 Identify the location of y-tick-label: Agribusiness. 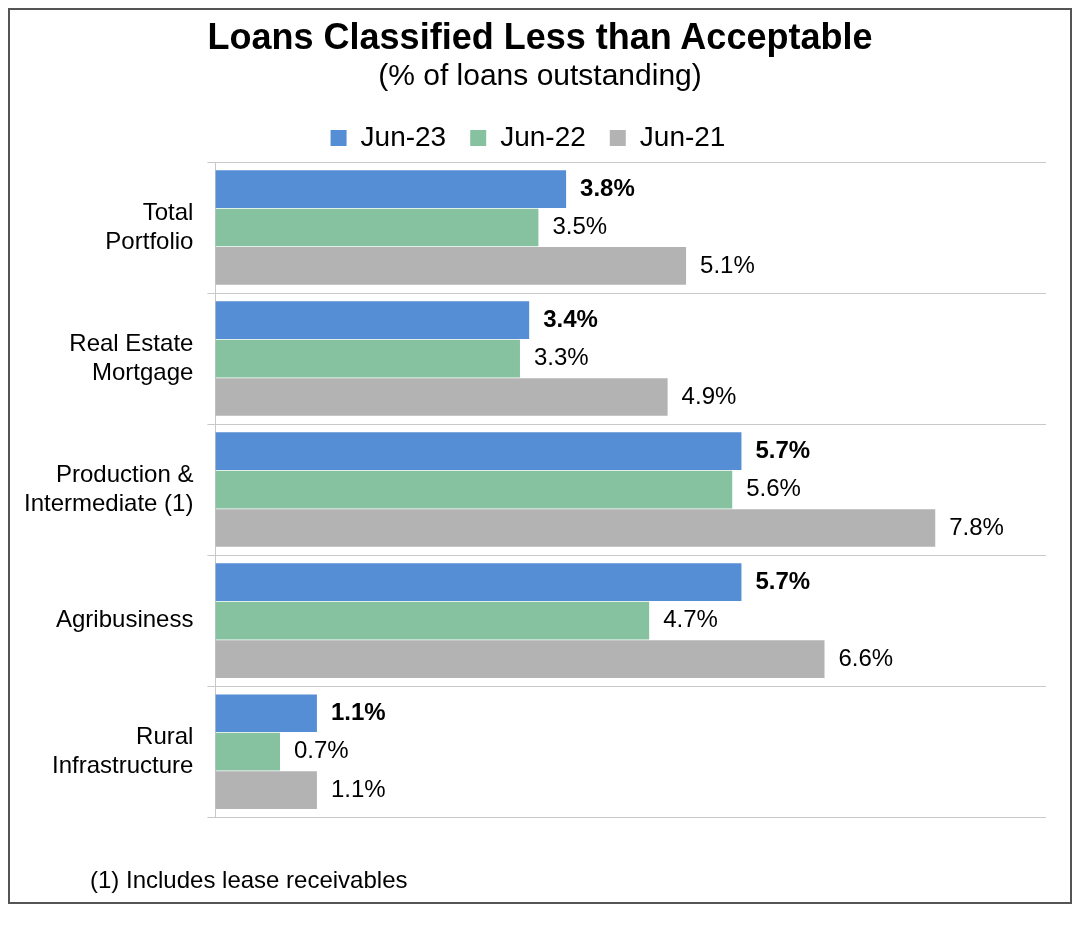
(125, 619).